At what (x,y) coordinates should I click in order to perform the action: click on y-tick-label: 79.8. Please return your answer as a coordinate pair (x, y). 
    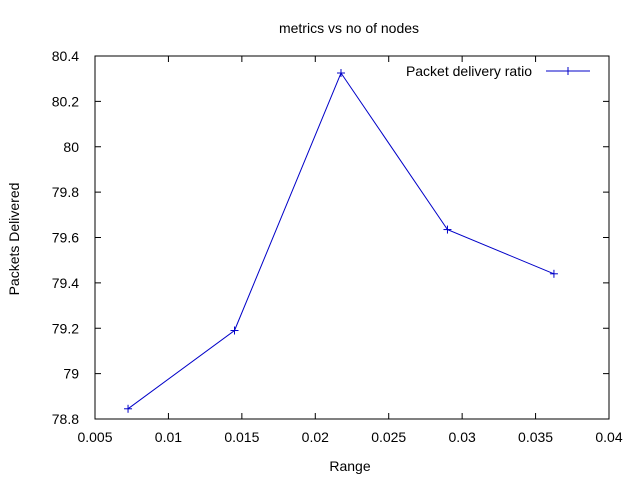
    Looking at the image, I should click on (65, 192).